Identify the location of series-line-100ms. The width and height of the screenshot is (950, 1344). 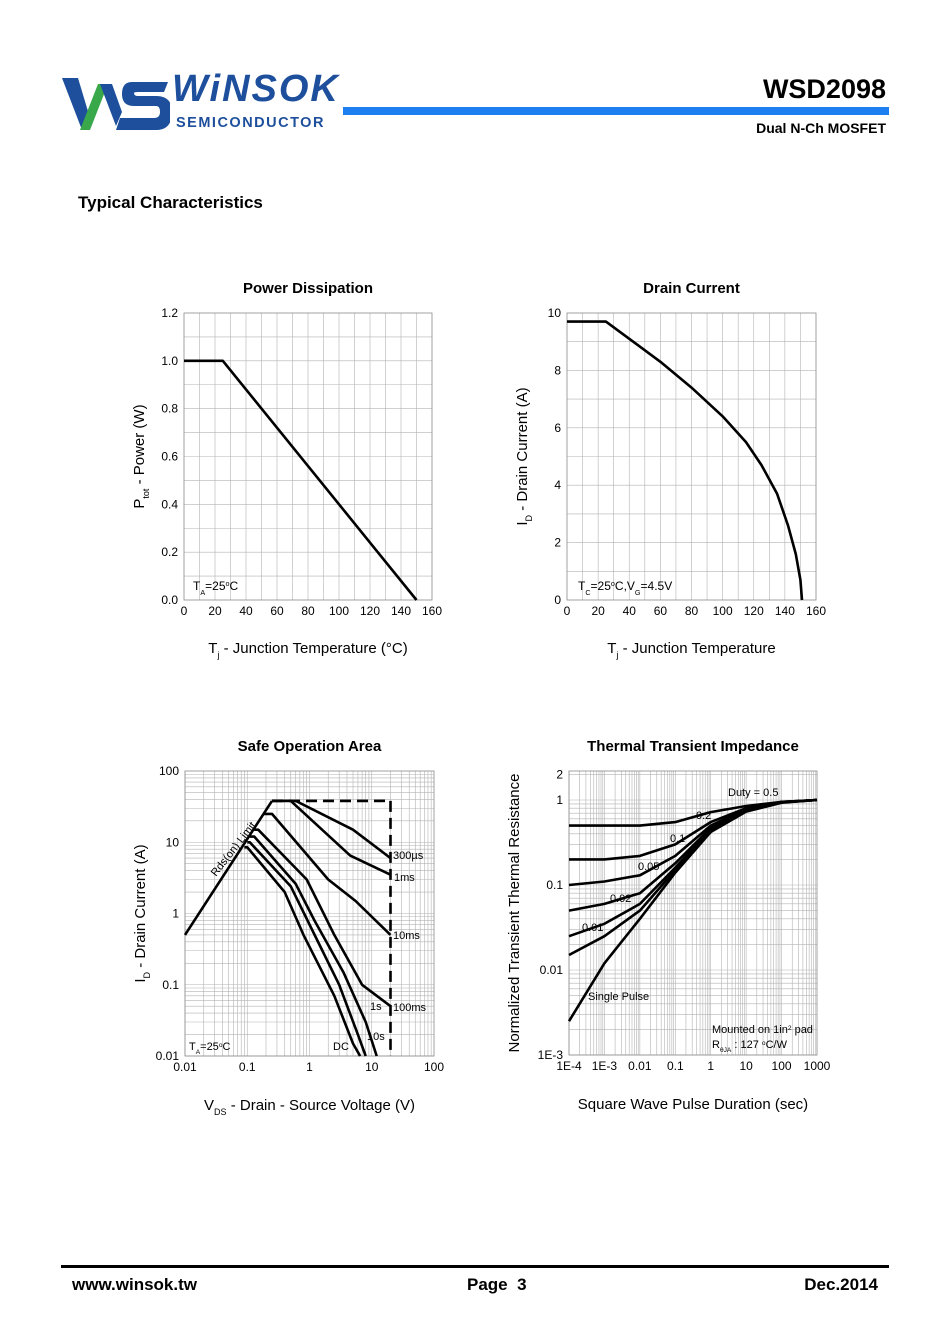
(323, 918).